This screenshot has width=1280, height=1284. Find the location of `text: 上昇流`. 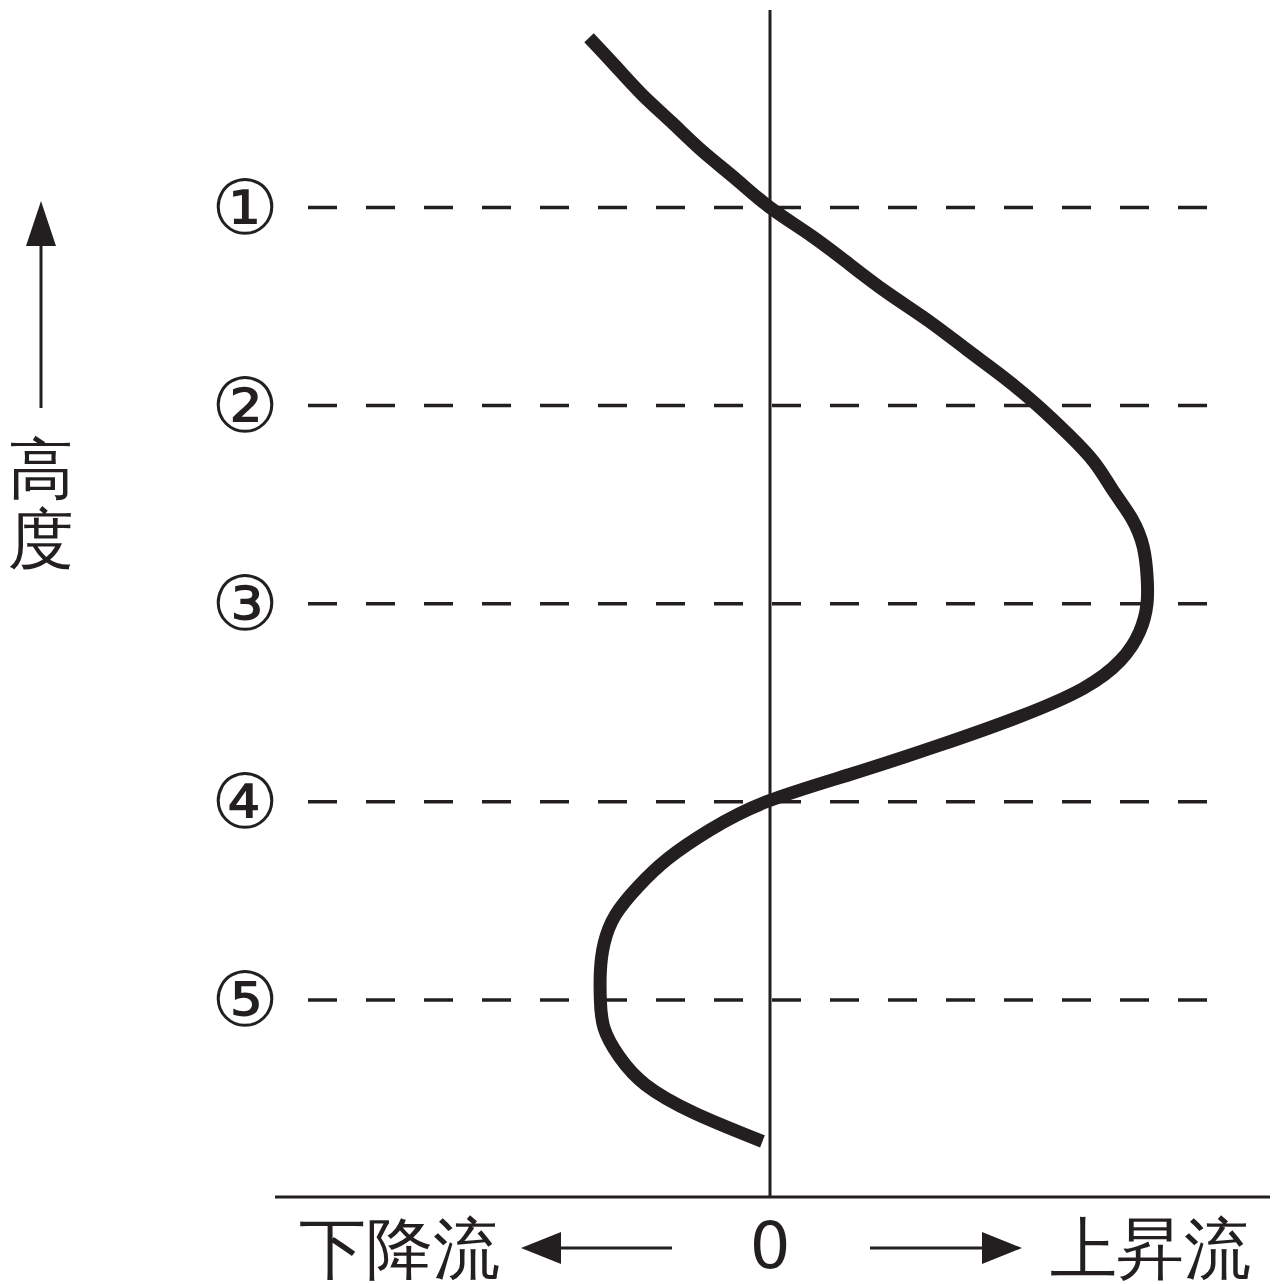

text: 上昇流 is located at coordinates (1150, 1247).